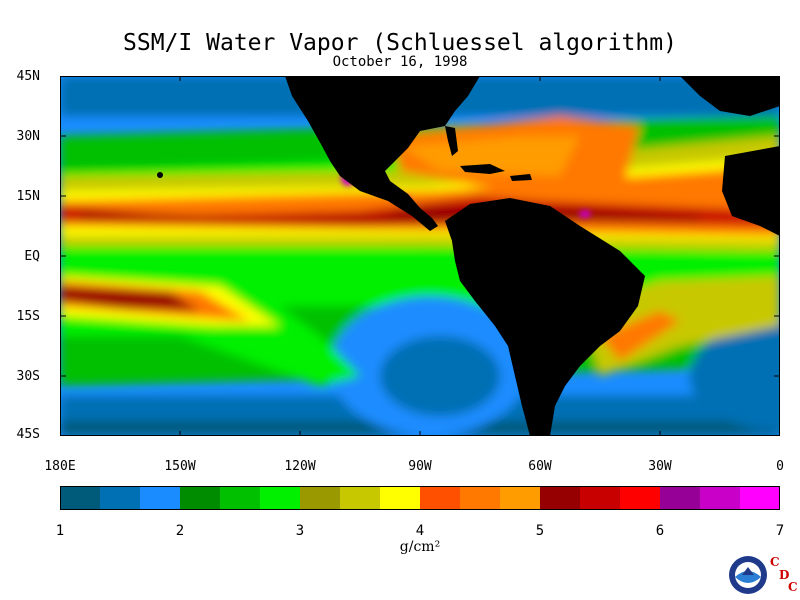 This screenshot has height=600, width=800. Describe the element at coordinates (780, 531) in the screenshot. I see `colorbar-label-7: 7` at that location.